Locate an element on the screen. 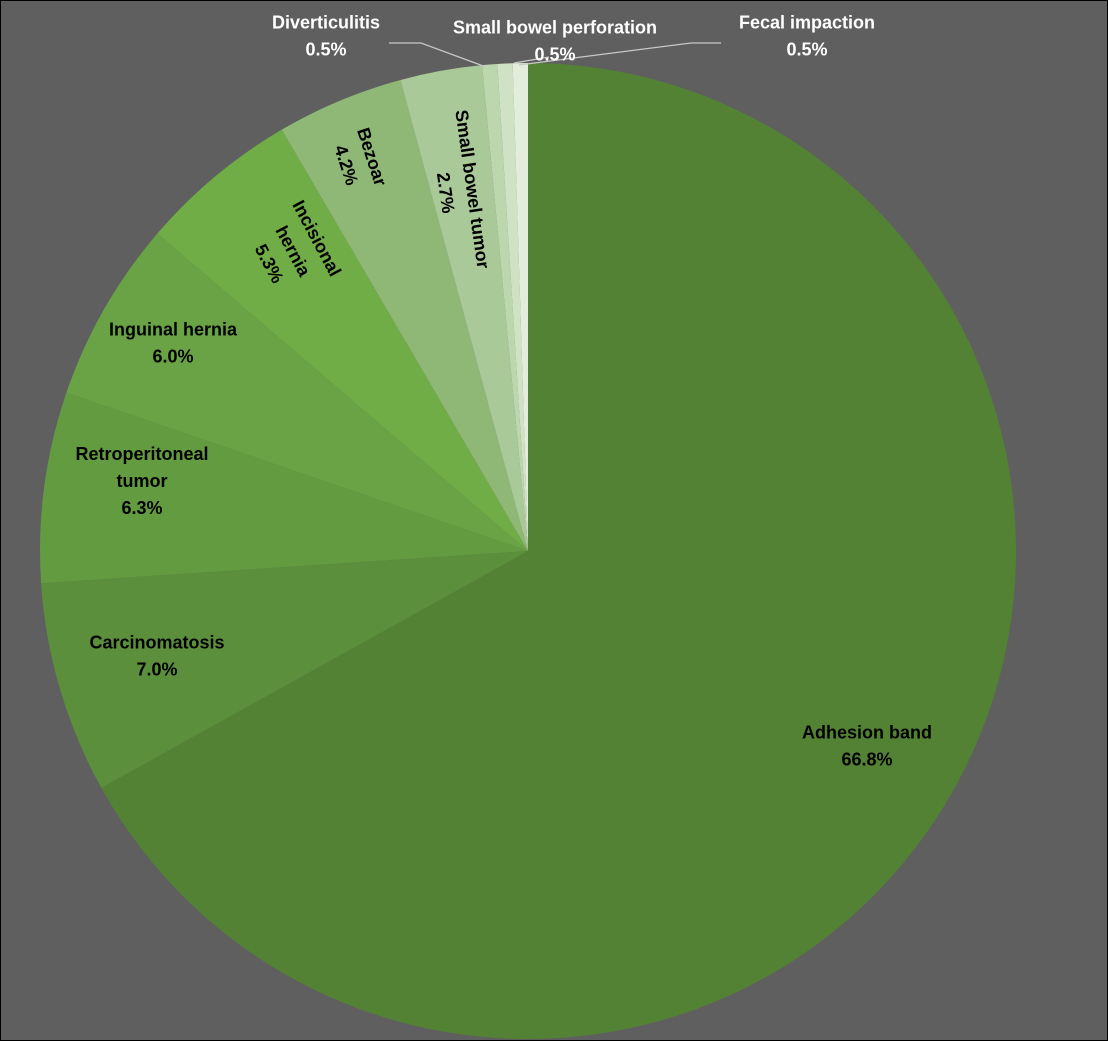  slice-name-line: Carcinomatosis is located at coordinates (156, 643).